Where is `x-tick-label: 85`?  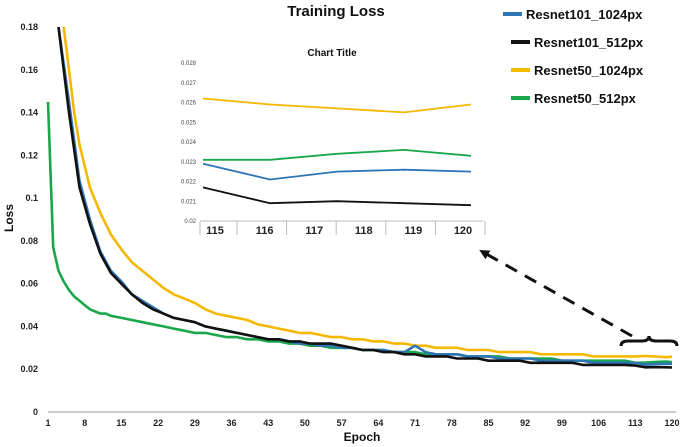 x-tick-label: 85 is located at coordinates (488, 423).